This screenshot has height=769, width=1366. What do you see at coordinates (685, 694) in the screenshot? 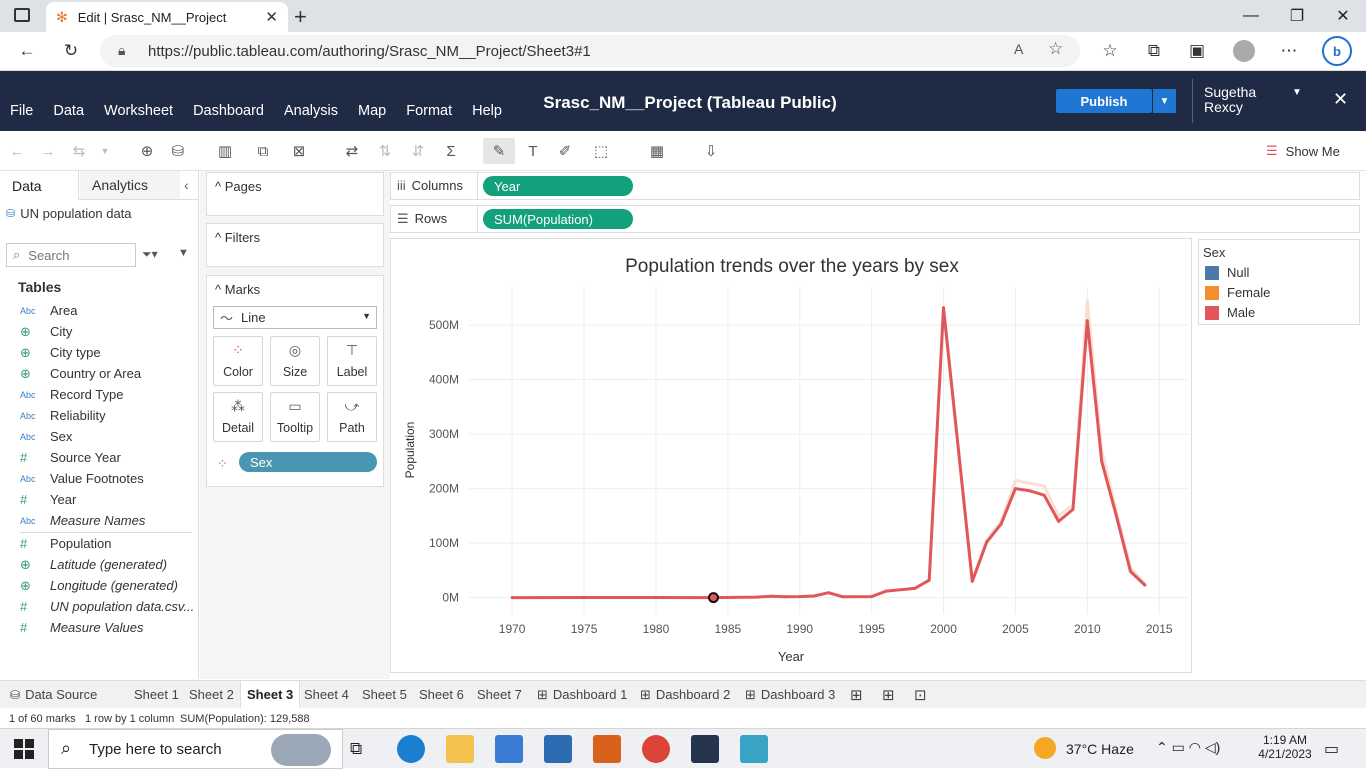
I see `tab-dashboard-2: ⊞ Dashboard 2` at bounding box center [685, 694].